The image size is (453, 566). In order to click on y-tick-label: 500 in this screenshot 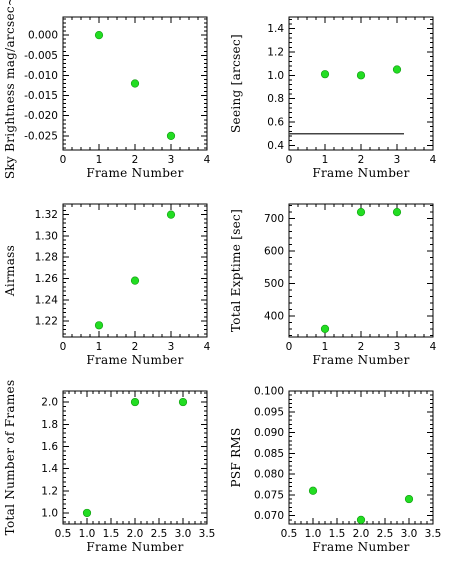, I will do `click(274, 284)`.